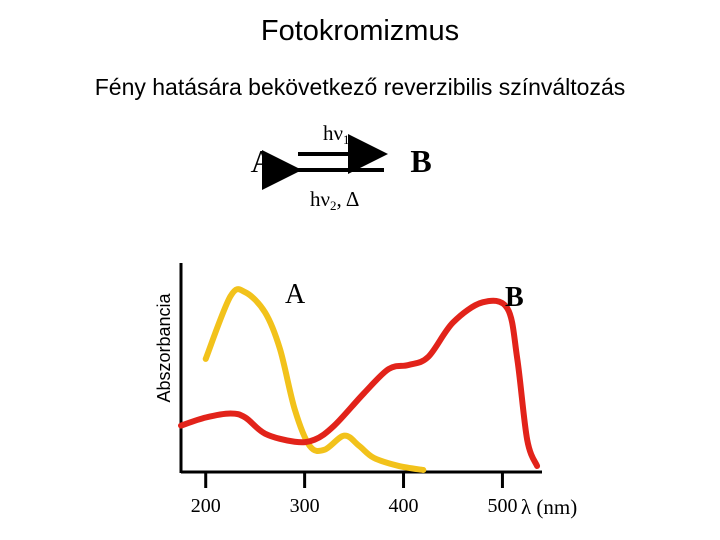 Image resolution: width=720 pixels, height=540 pixels. What do you see at coordinates (164, 347) in the screenshot?
I see `y-axis-label: Abszorbancia` at bounding box center [164, 347].